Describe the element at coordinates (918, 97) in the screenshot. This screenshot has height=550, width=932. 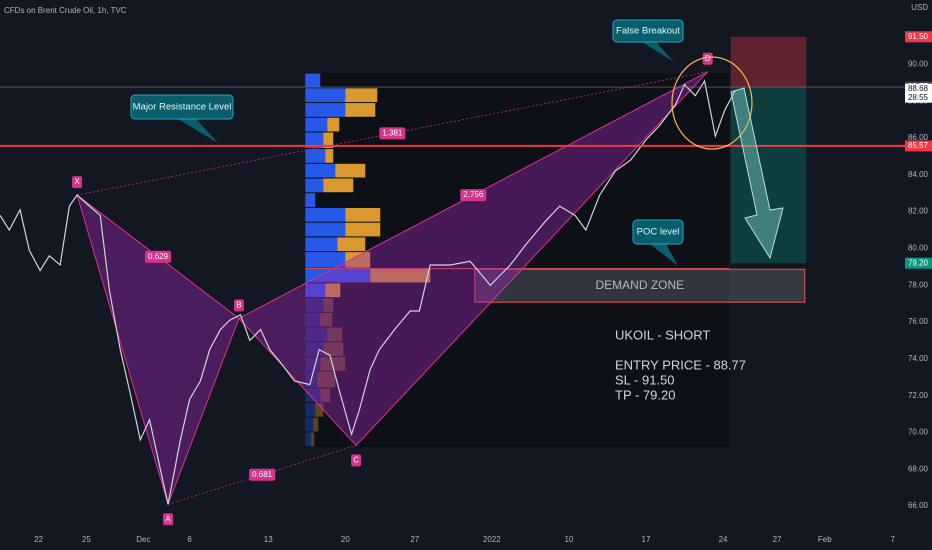
I see `countdown: 28:55` at that location.